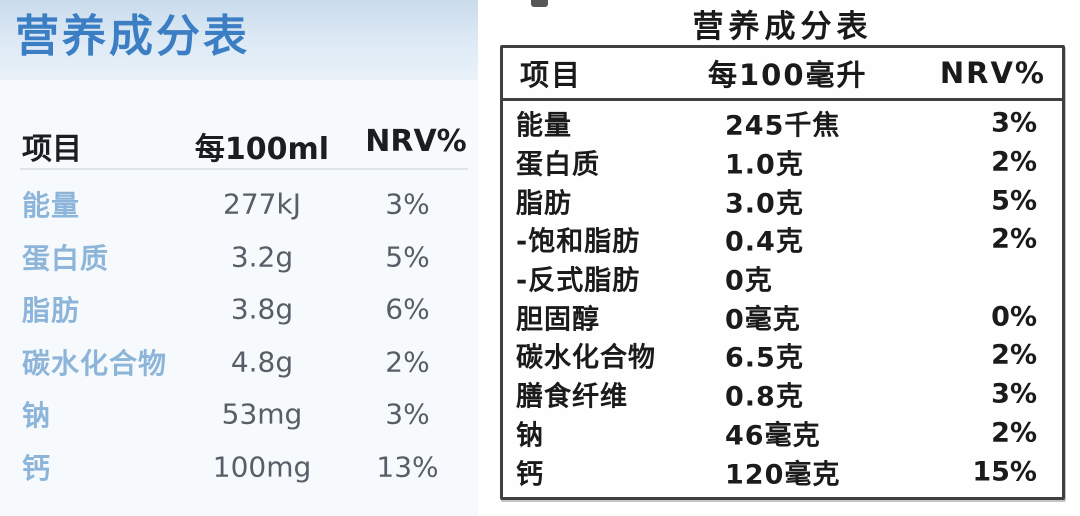 The image size is (1080, 516). What do you see at coordinates (578, 242) in the screenshot?
I see `nutrient-name: -饱和脂肪` at bounding box center [578, 242].